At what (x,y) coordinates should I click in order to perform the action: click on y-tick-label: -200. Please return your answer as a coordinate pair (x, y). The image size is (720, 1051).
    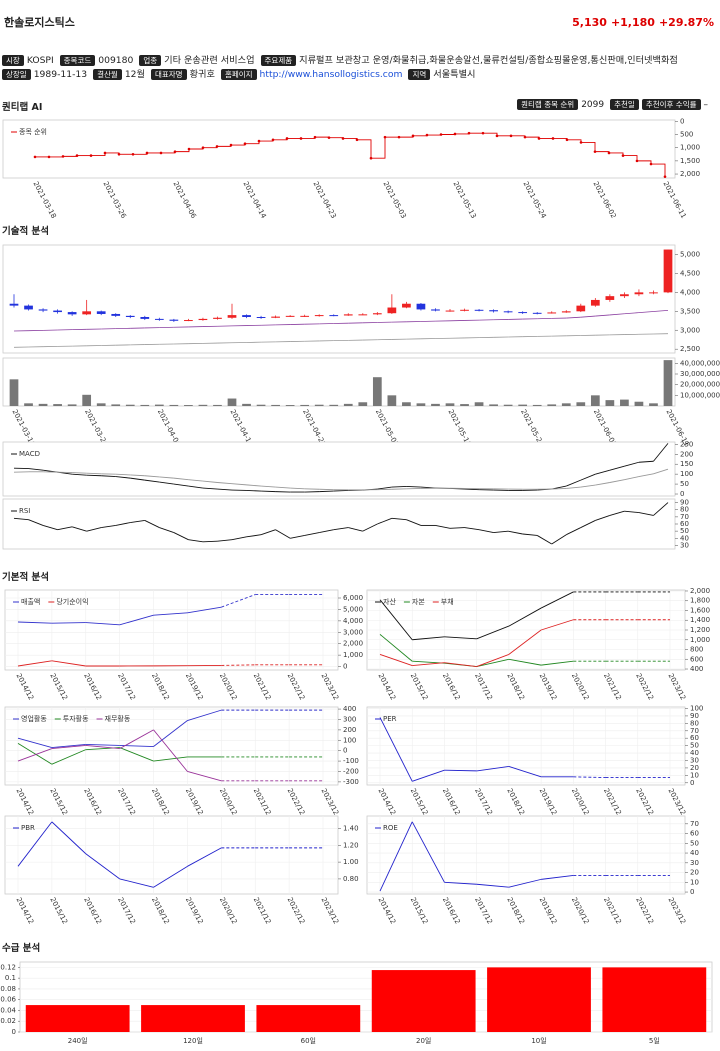
    Looking at the image, I should click on (351, 771).